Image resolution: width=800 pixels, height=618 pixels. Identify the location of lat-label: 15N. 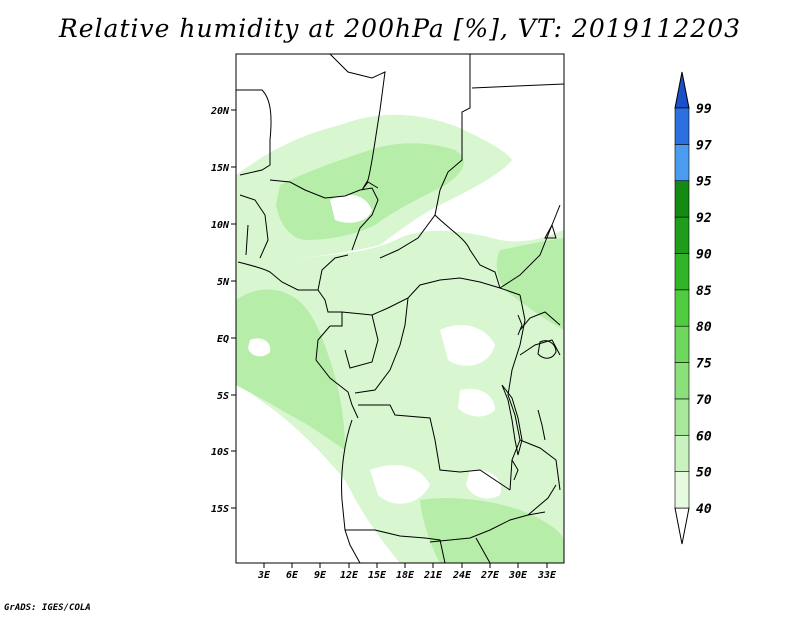
(220, 168).